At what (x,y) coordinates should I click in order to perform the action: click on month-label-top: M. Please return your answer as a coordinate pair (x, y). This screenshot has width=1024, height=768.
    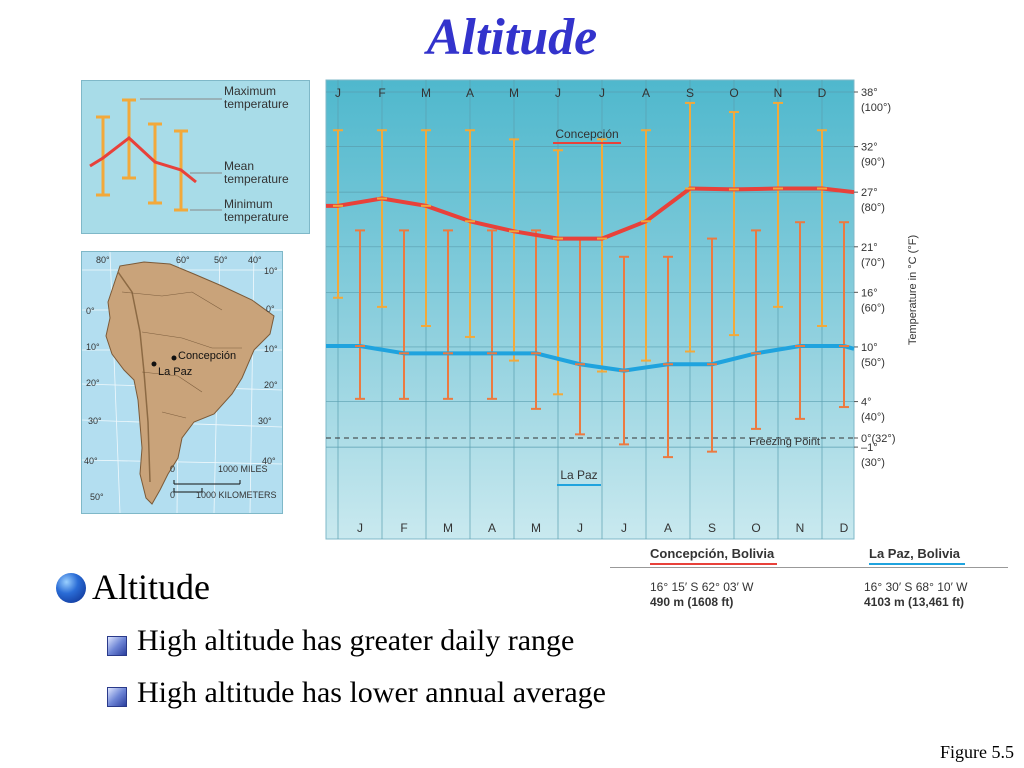
    Looking at the image, I should click on (514, 93).